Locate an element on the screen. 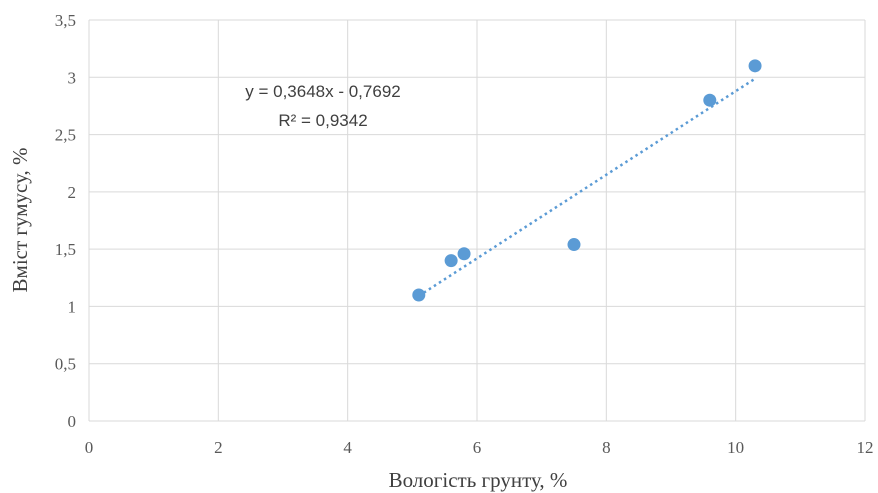 This screenshot has height=493, width=878. y-tick-label: 2 is located at coordinates (72, 192).